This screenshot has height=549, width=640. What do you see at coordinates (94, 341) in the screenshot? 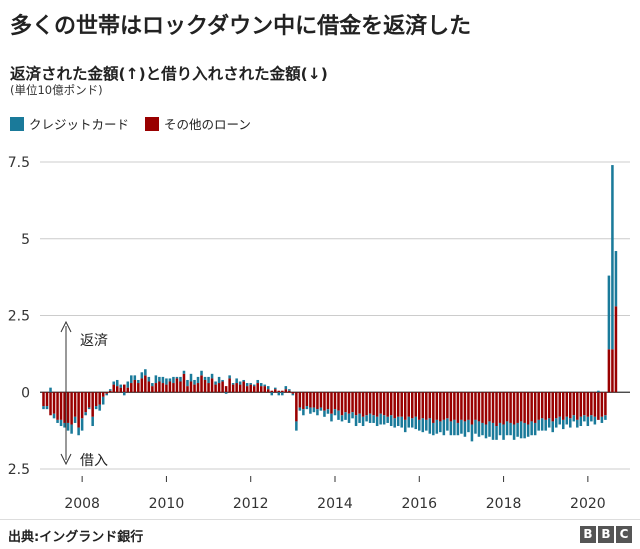
I see `annotation-repay-label: 返済` at bounding box center [94, 341].